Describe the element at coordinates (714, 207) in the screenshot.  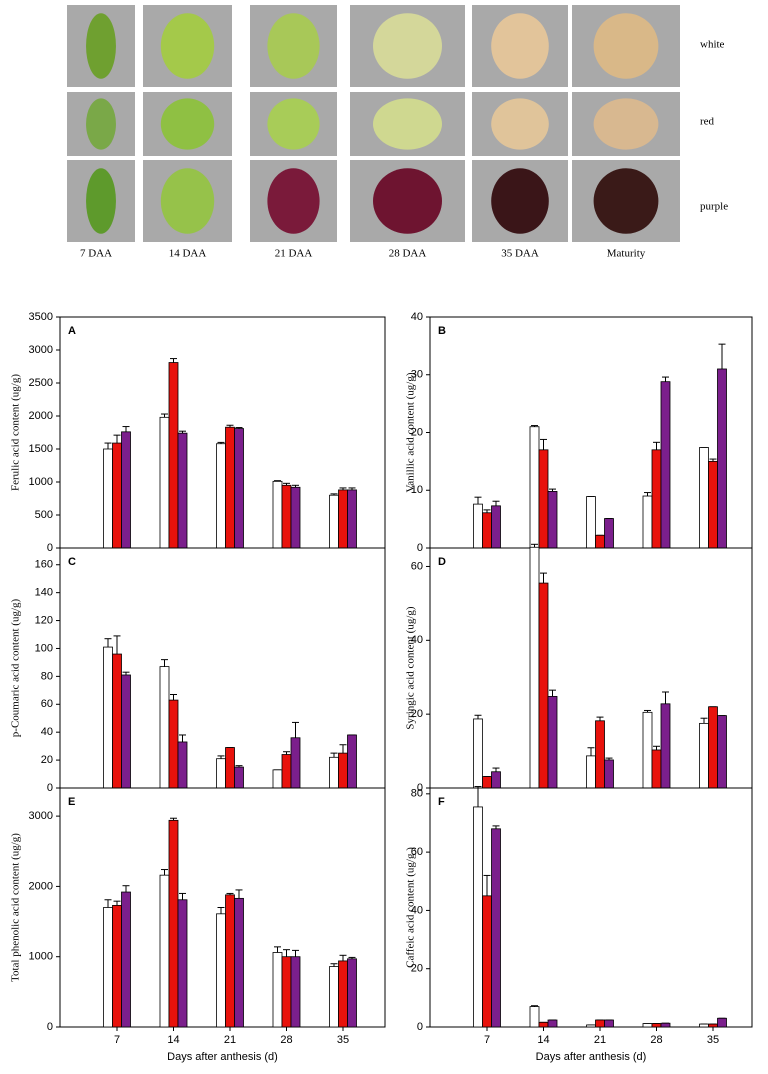
I see `row-label: purple` at that location.